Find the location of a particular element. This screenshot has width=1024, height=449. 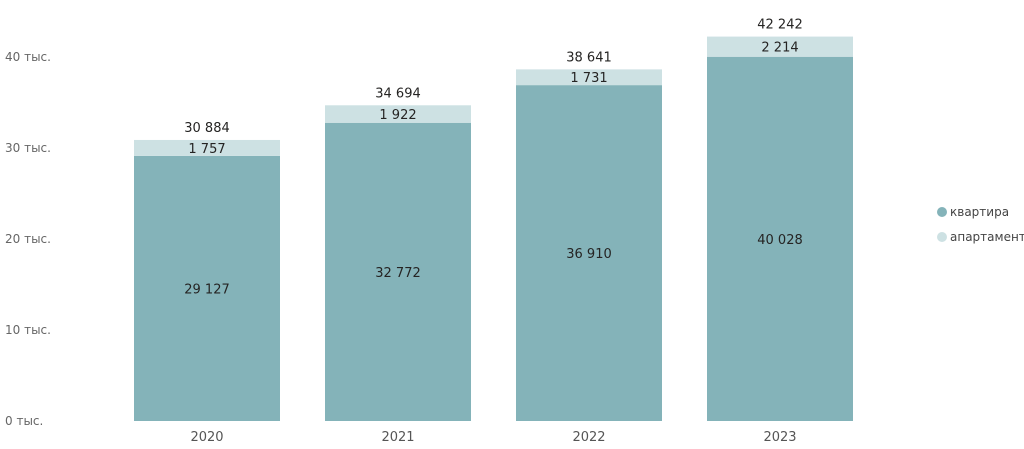

total-label-2021: 34 694 is located at coordinates (398, 93).